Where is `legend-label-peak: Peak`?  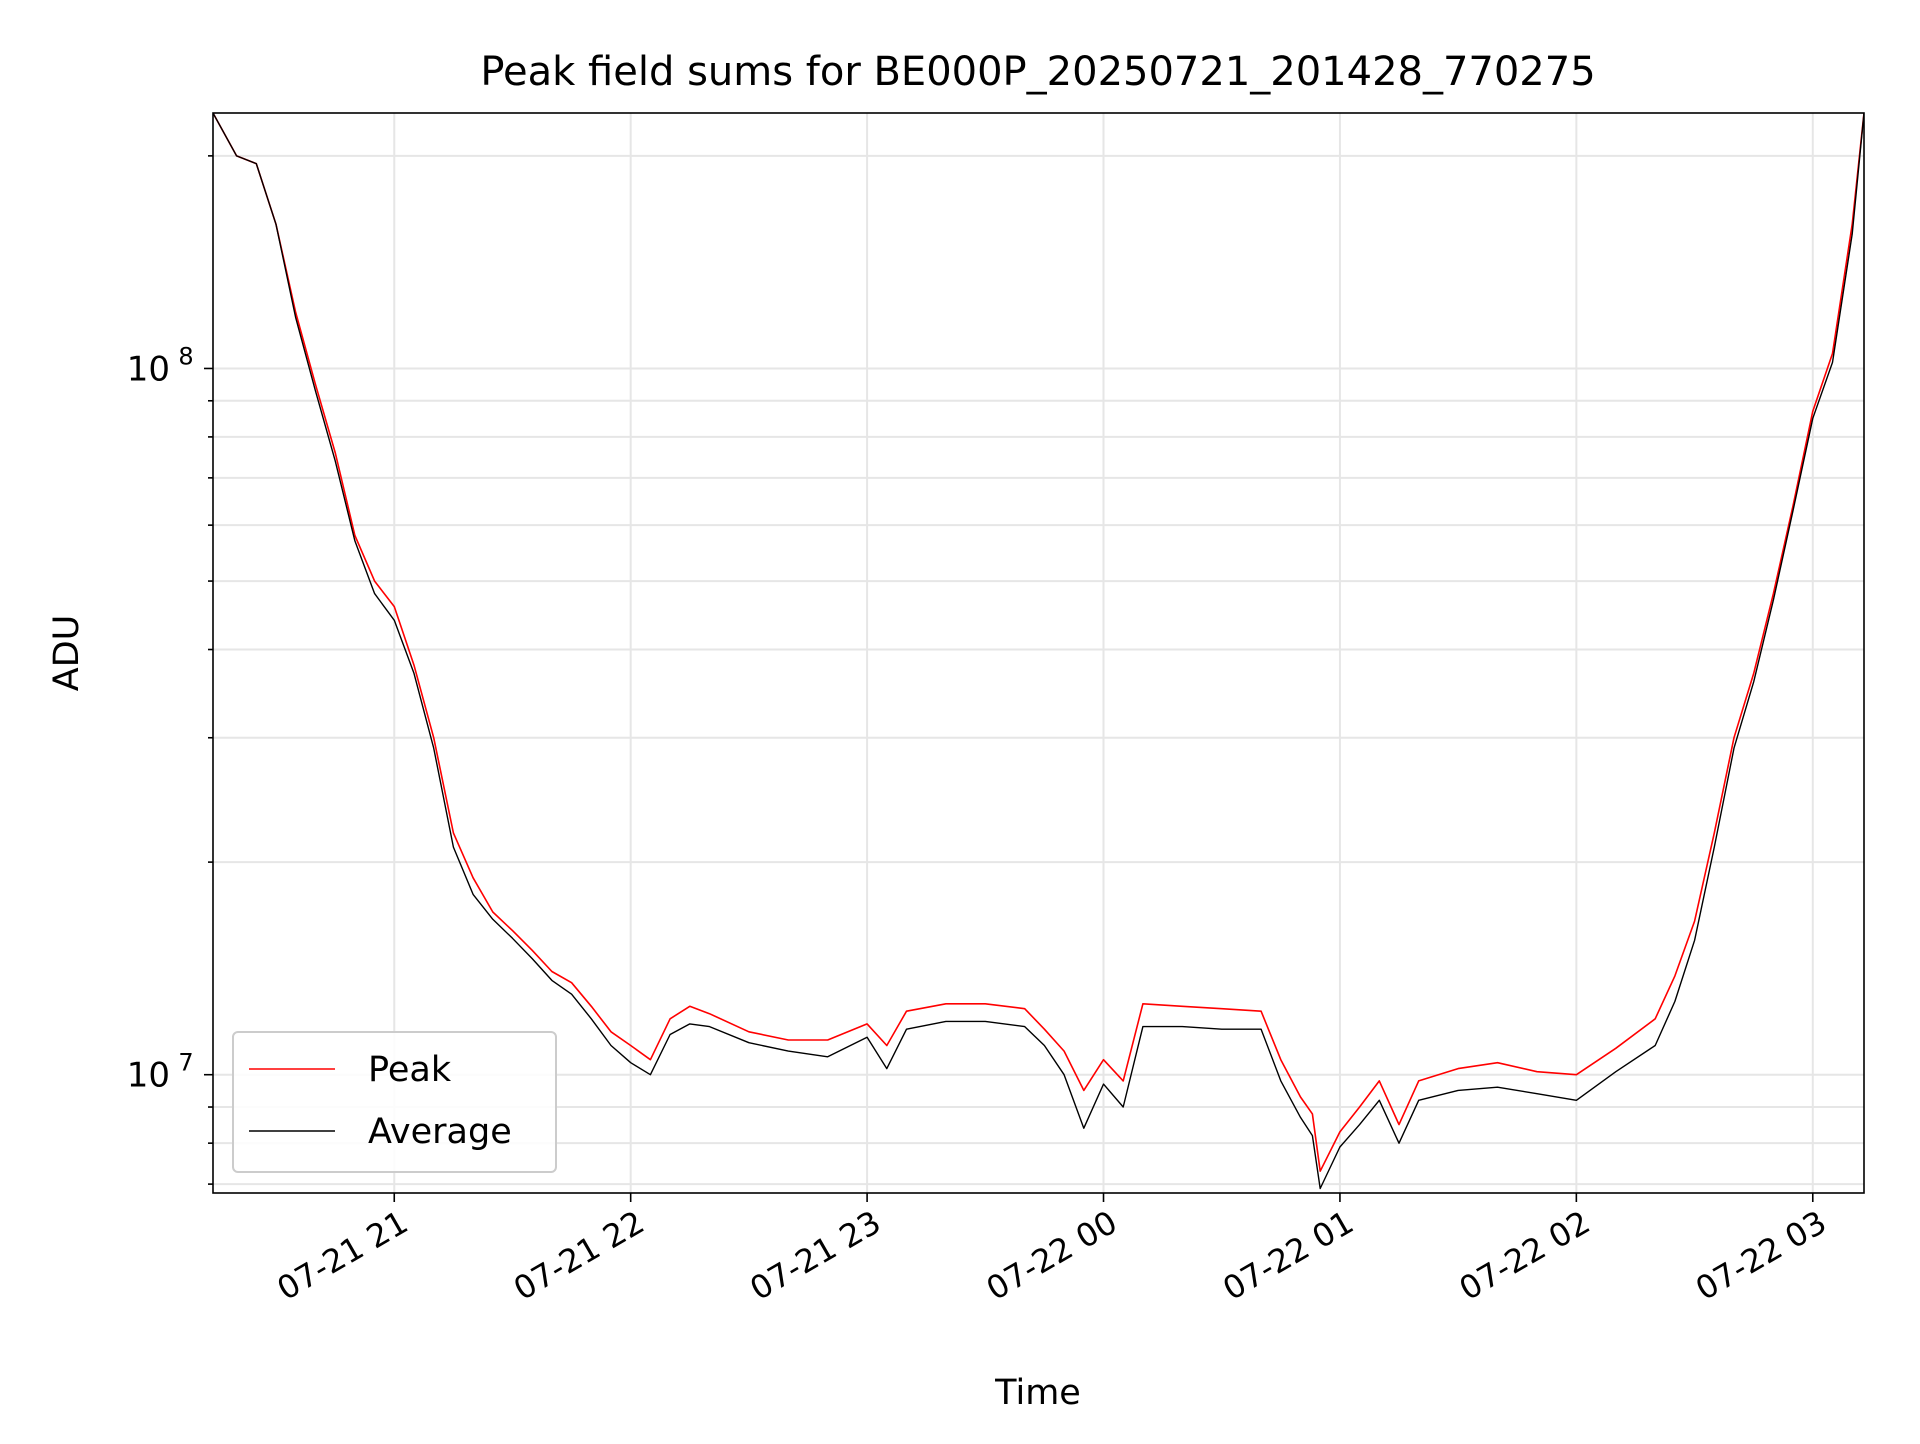 legend-label-peak: Peak is located at coordinates (410, 1070).